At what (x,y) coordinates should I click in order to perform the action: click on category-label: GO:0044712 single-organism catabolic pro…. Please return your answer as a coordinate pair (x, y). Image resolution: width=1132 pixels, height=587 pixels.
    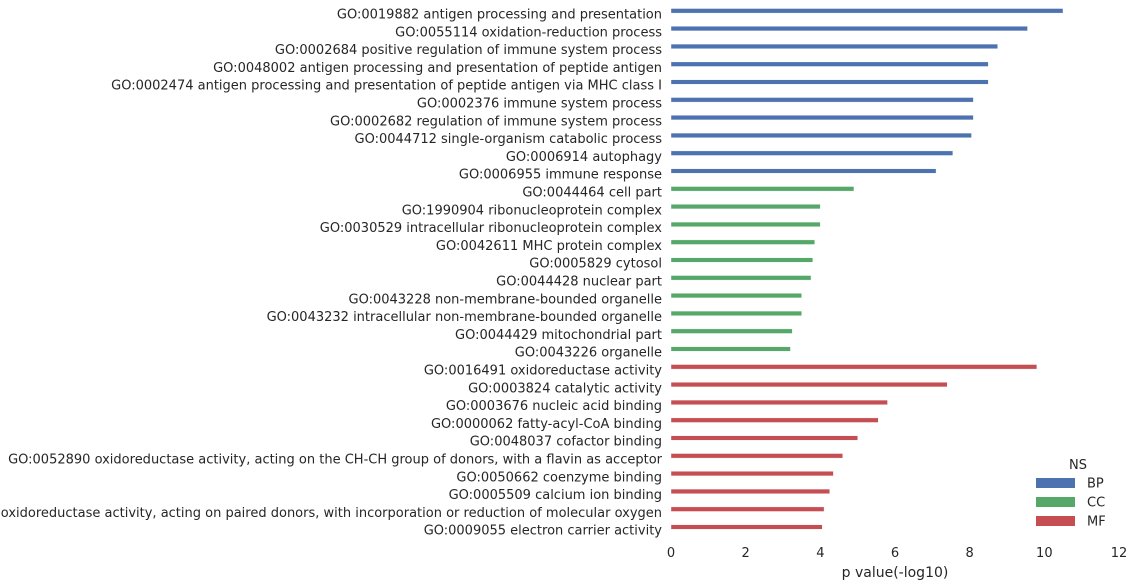
    Looking at the image, I should click on (509, 139).